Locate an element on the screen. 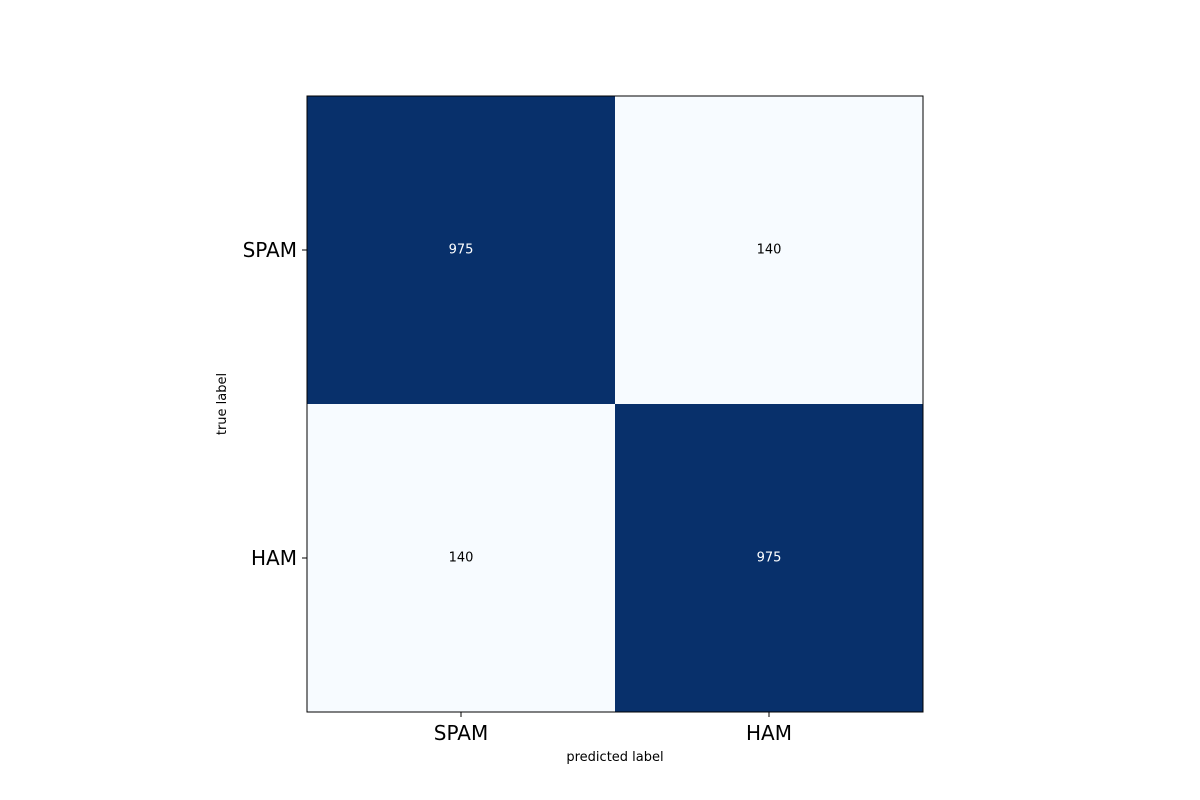 The height and width of the screenshot is (800, 1200). y-tick-label: SPAM is located at coordinates (270, 250).